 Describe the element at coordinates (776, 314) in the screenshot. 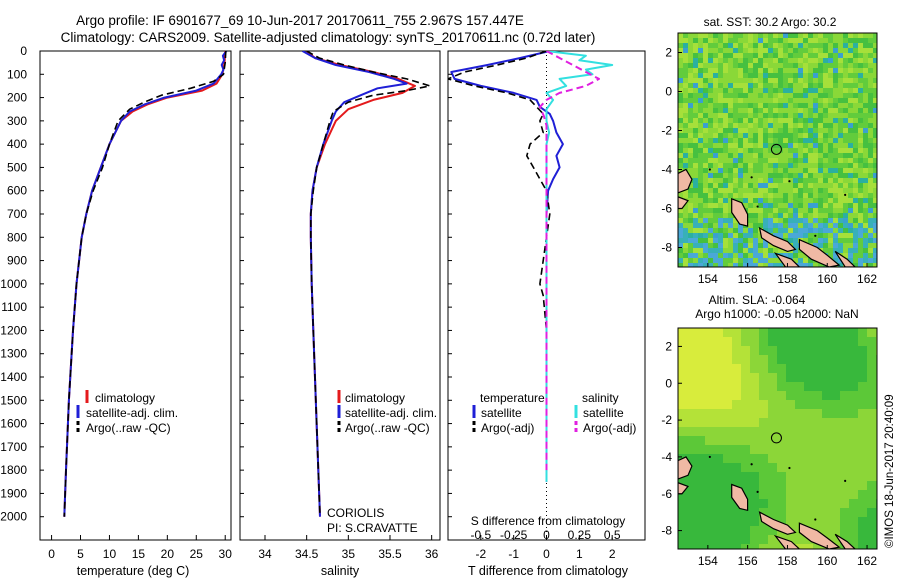

I see `sla-map-title-2: Argo h1000: -0.05 h2000: NaN` at that location.